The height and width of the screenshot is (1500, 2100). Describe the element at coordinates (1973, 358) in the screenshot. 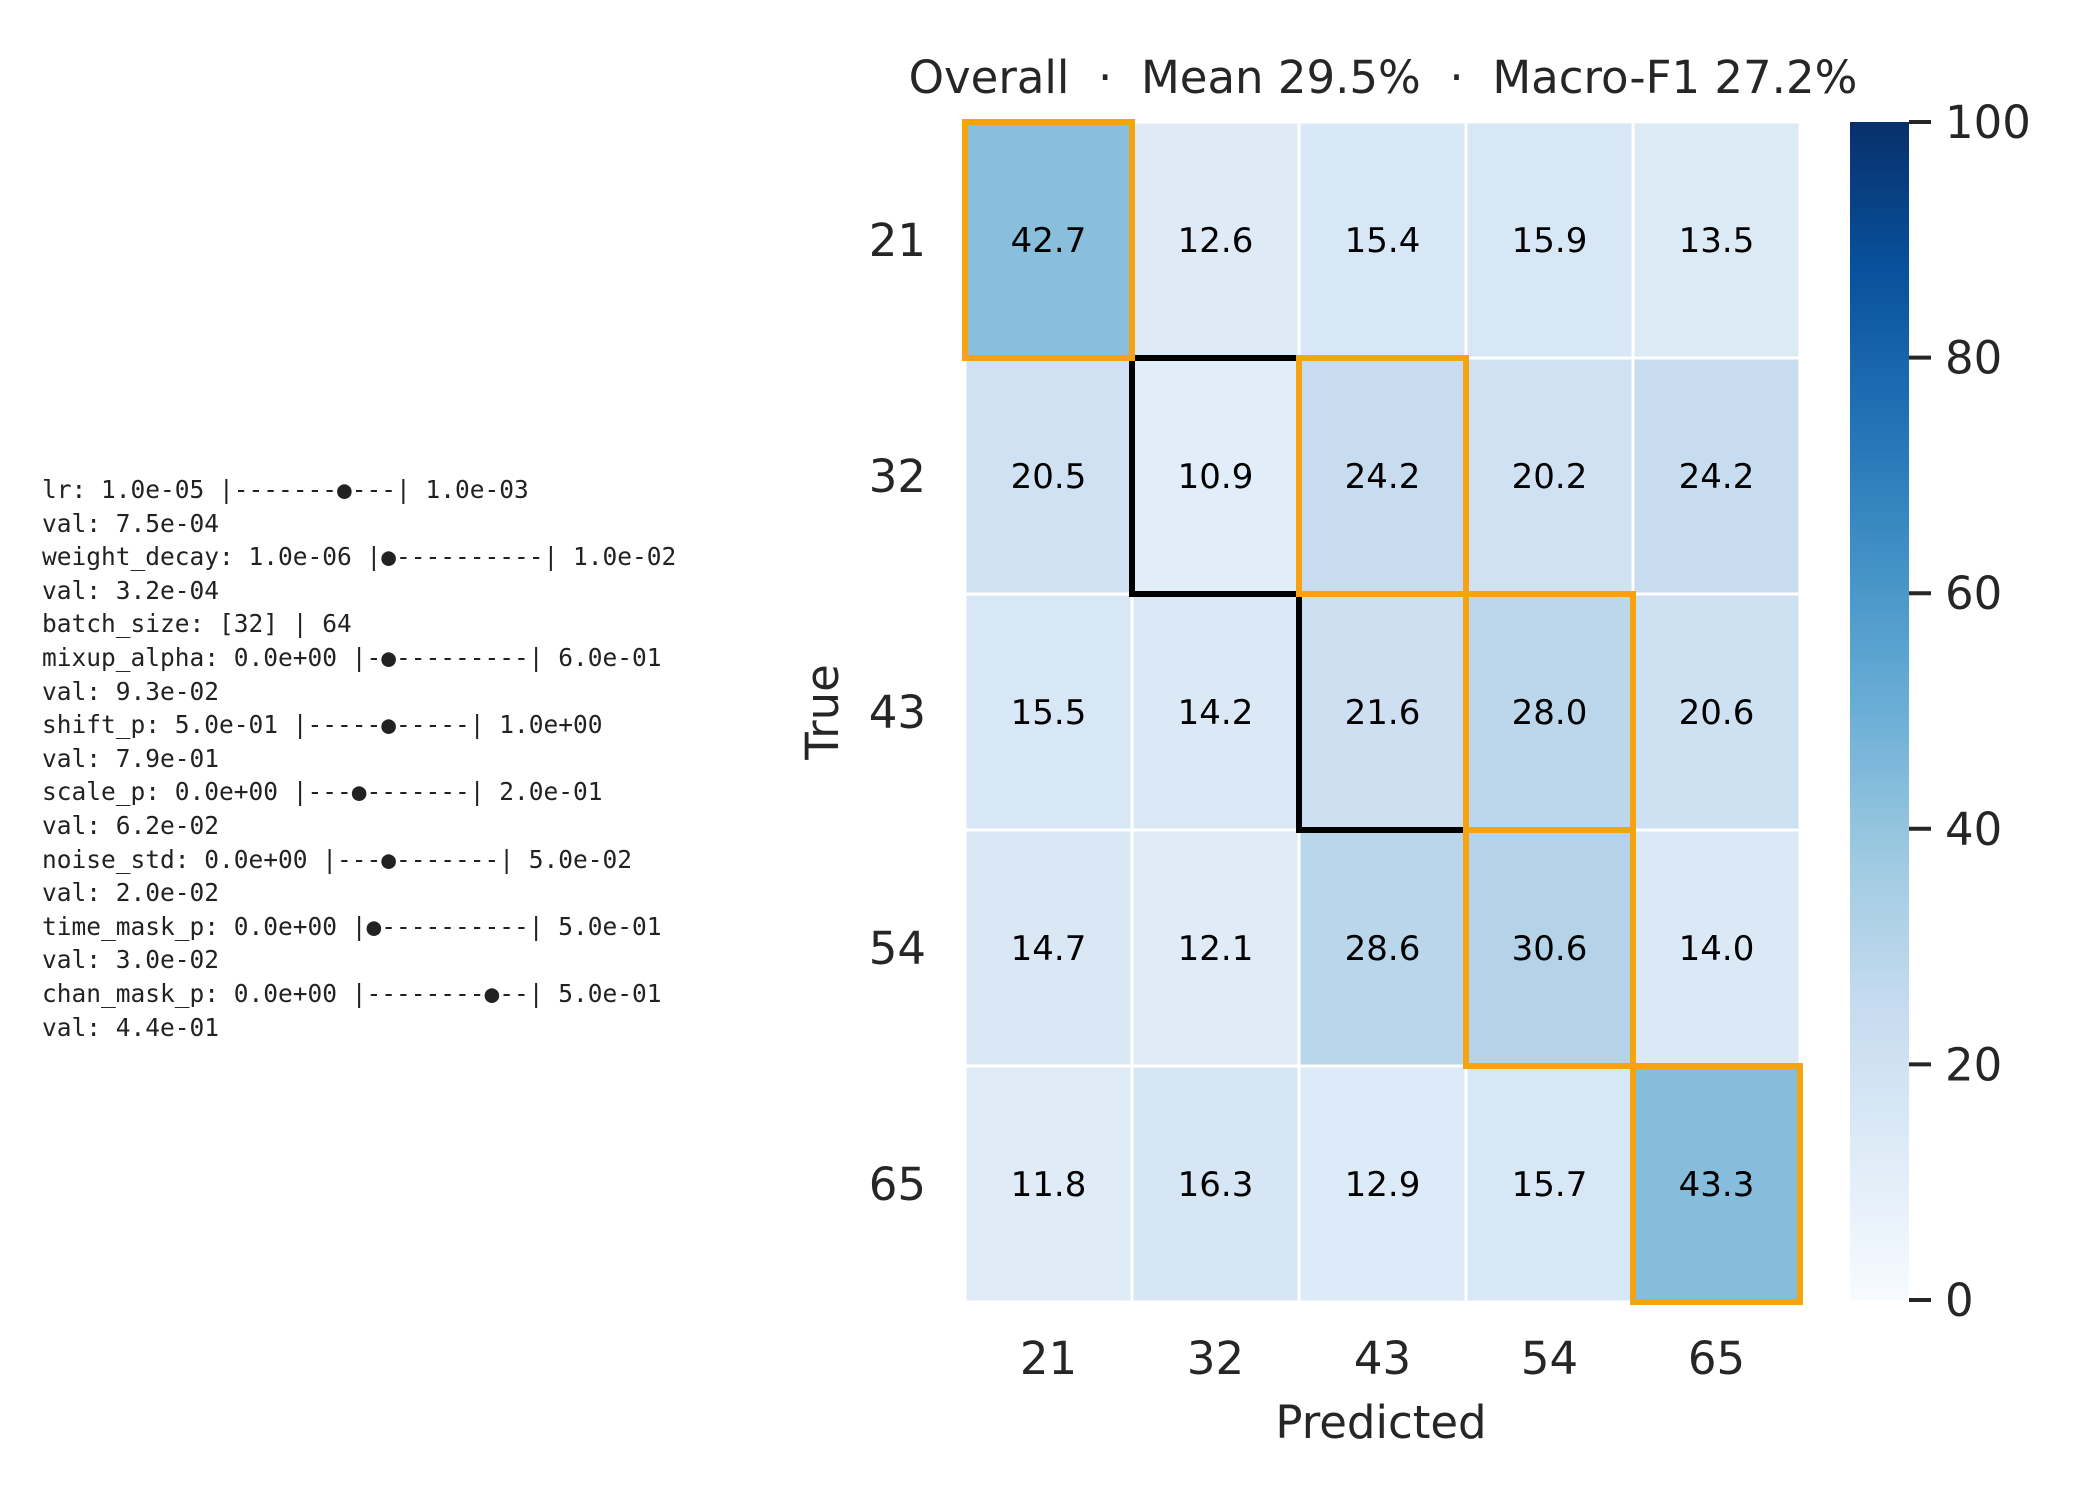

I see `colorbar-tick-label: 80` at that location.